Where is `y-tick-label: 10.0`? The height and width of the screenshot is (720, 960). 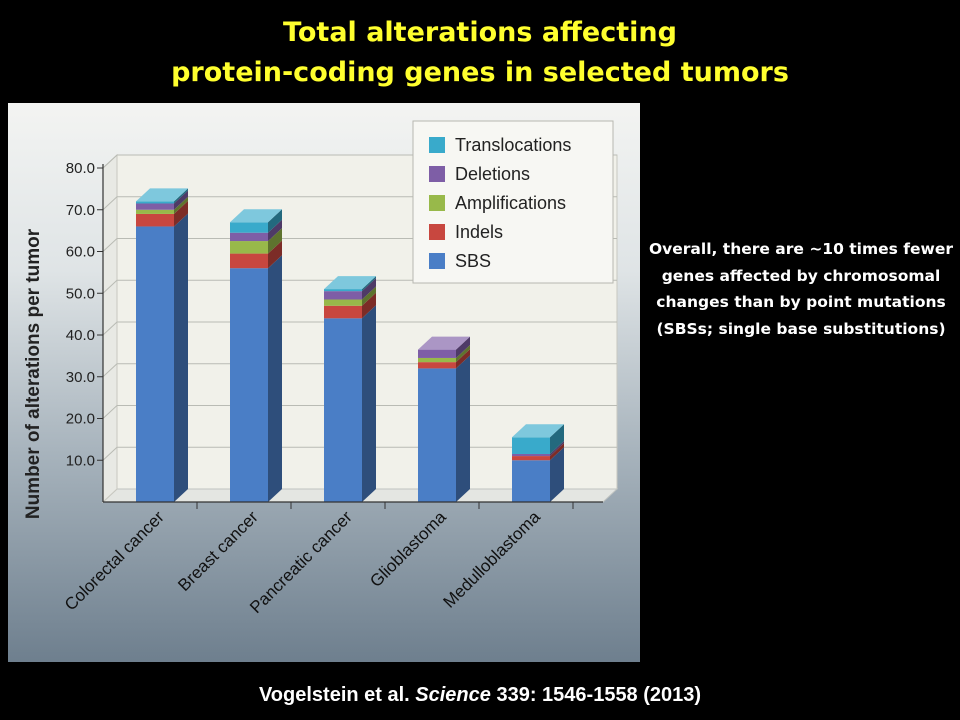 y-tick-label: 10.0 is located at coordinates (80, 460).